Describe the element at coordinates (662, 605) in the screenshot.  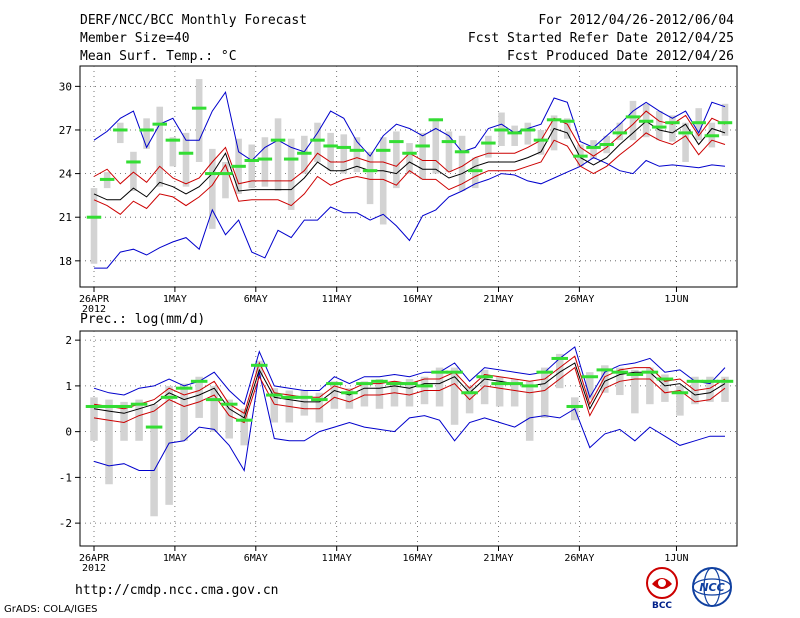
I see `bcc-logo-text: BCC` at that location.